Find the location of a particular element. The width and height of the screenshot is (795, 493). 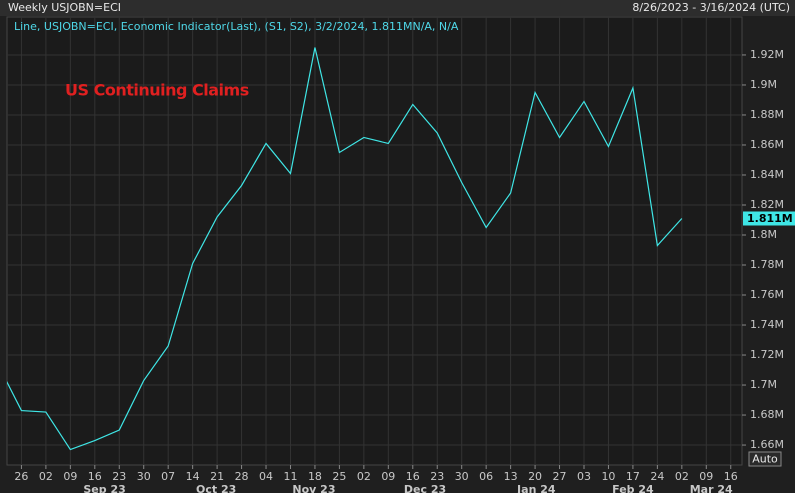

header-right: 8/26/2023 - 3/16/2024 (UTC) is located at coordinates (711, 7).